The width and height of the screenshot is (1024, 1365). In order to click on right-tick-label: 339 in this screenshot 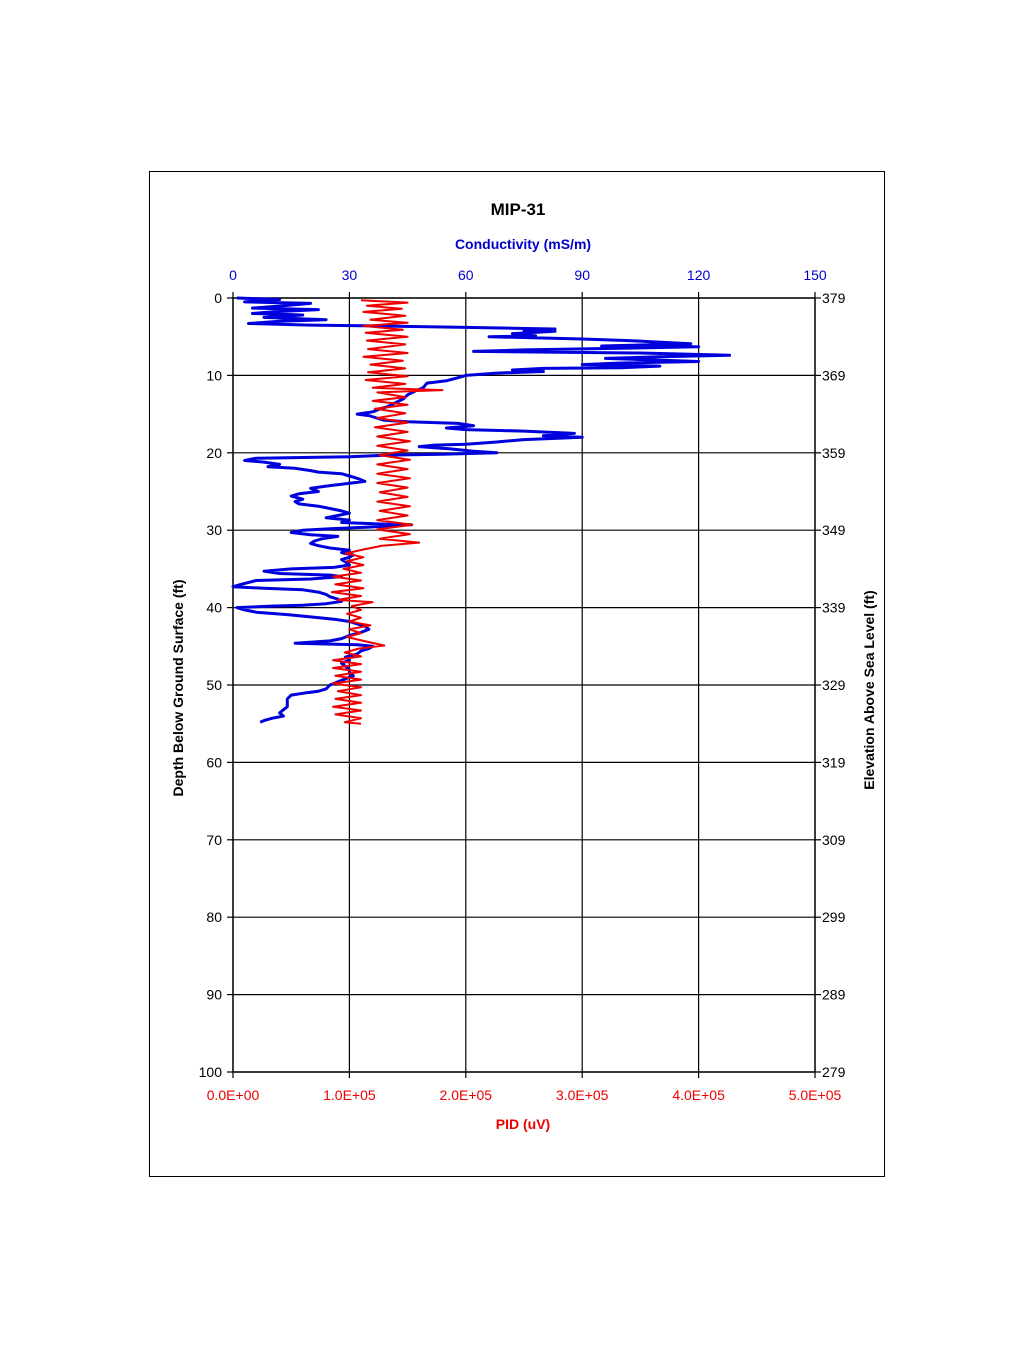, I will do `click(834, 608)`.